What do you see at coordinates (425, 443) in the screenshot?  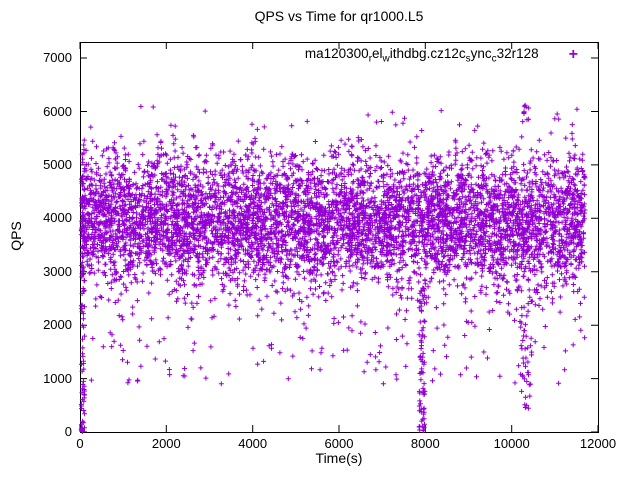 I see `x-tick-label: 8000` at bounding box center [425, 443].